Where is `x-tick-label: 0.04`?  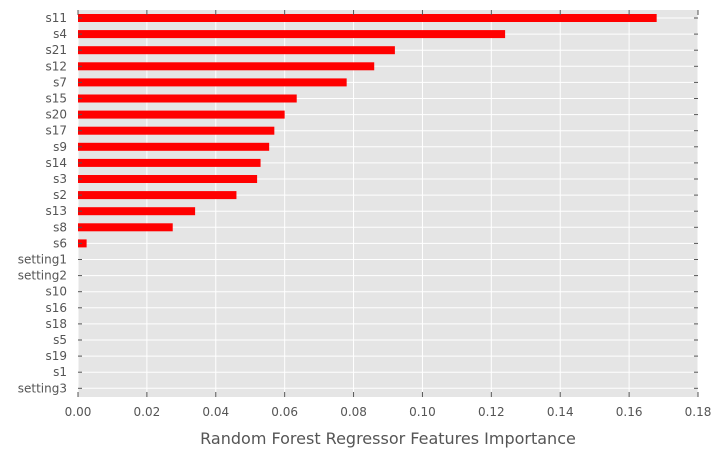 x-tick-label: 0.04 is located at coordinates (215, 412).